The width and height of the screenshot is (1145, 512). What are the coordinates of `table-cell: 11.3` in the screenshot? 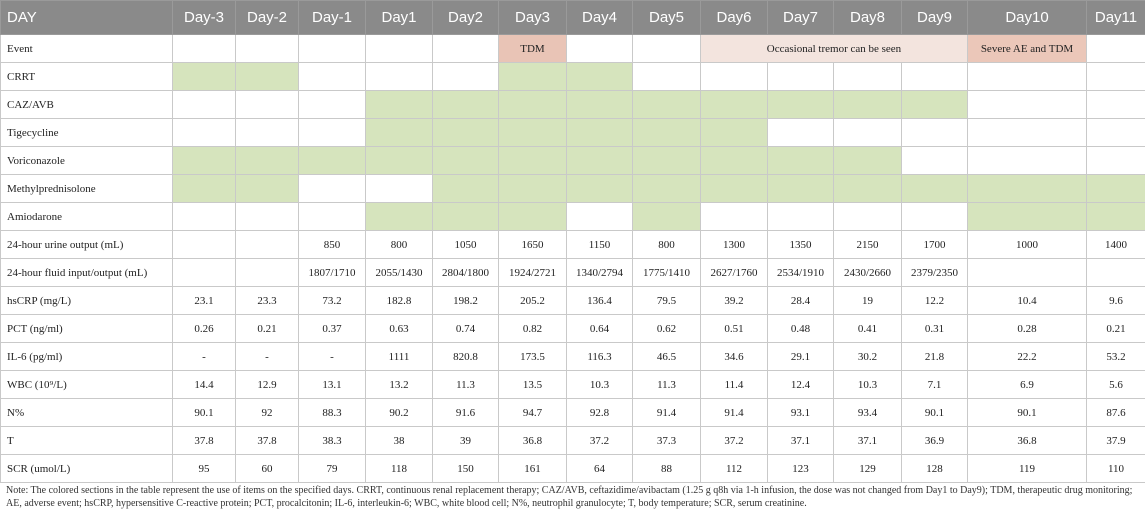 It's located at (666, 384).